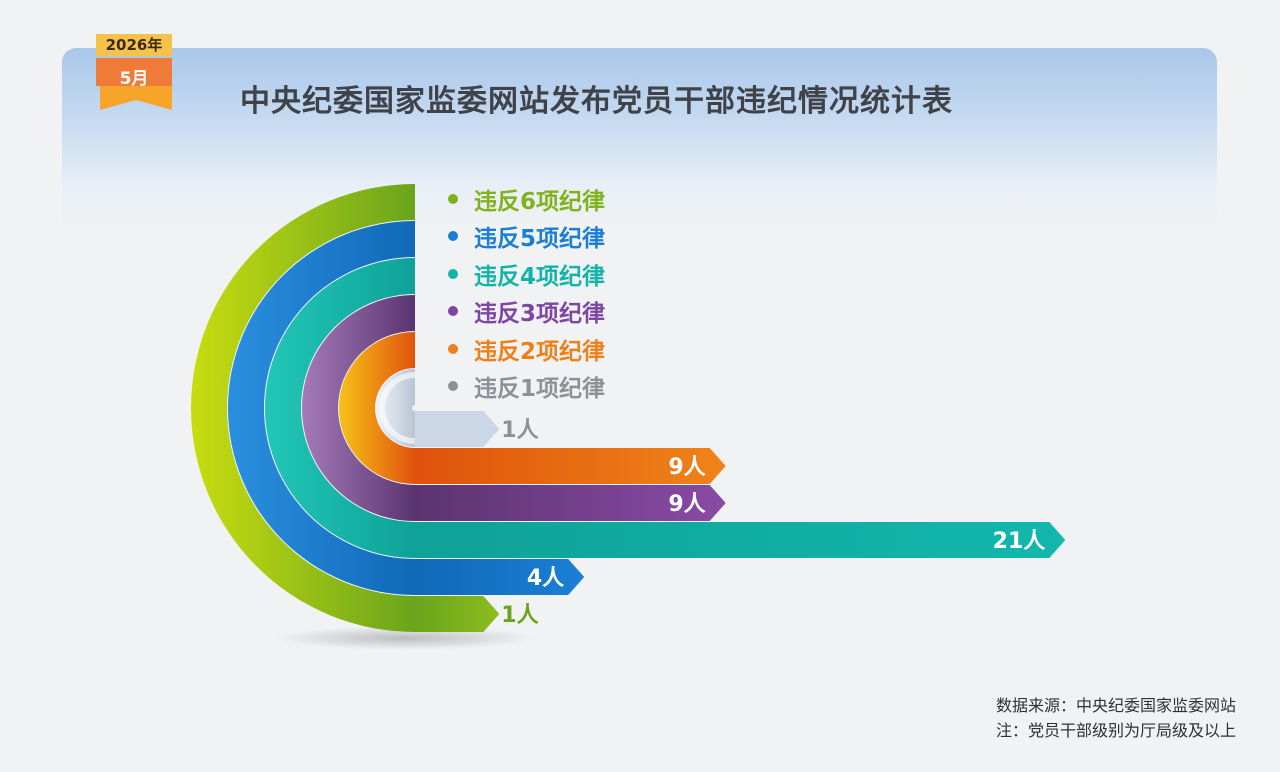 This screenshot has height=772, width=1280. I want to click on data-label-violate-6: 1人, so click(519, 615).